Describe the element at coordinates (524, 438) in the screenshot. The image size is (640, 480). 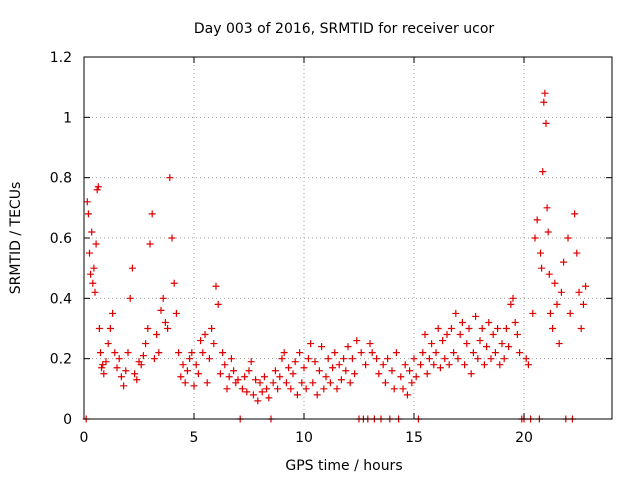
I see `x-tick-label: 20` at that location.